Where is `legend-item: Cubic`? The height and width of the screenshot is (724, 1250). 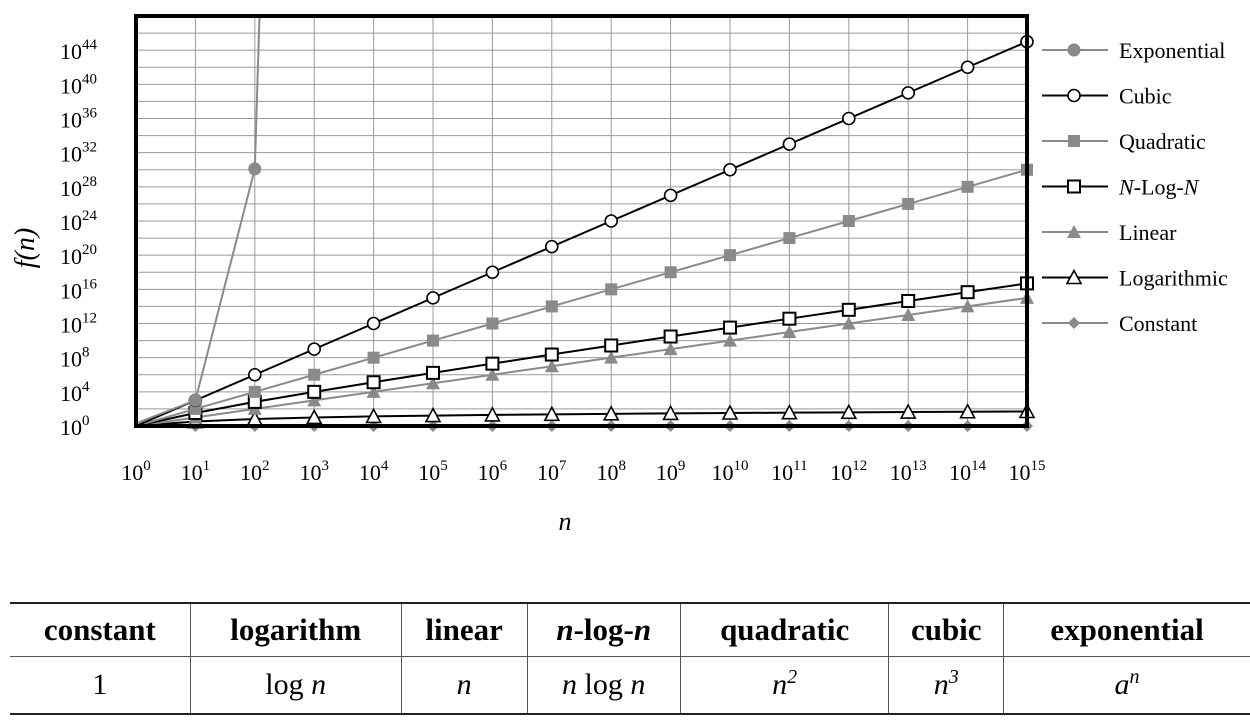 legend-item: Cubic is located at coordinates (1107, 96).